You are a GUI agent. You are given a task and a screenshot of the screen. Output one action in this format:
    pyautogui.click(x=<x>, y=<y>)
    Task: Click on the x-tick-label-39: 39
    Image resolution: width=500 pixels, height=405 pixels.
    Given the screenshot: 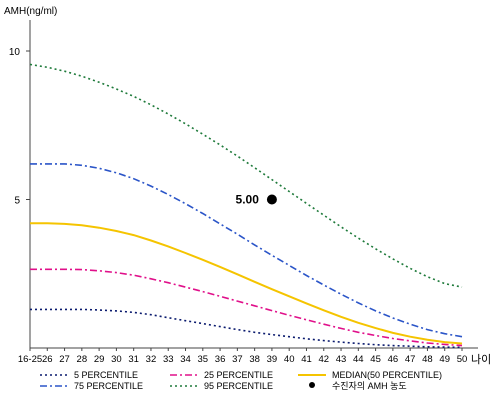 What is the action you would take?
    pyautogui.click(x=272, y=359)
    